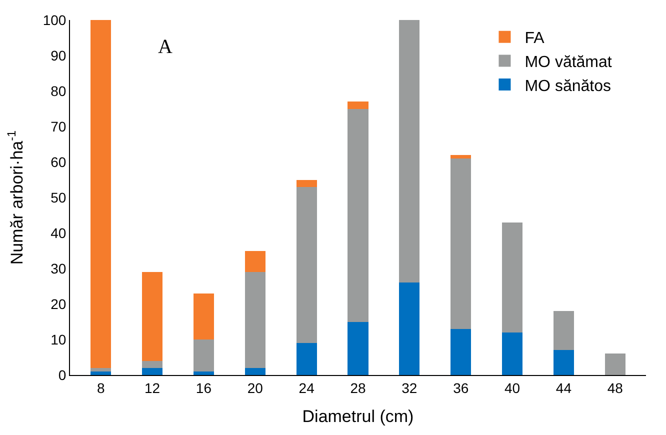 Image resolution: width=666 pixels, height=435 pixels. What do you see at coordinates (152, 388) in the screenshot?
I see `x-tick-label: 12` at bounding box center [152, 388].